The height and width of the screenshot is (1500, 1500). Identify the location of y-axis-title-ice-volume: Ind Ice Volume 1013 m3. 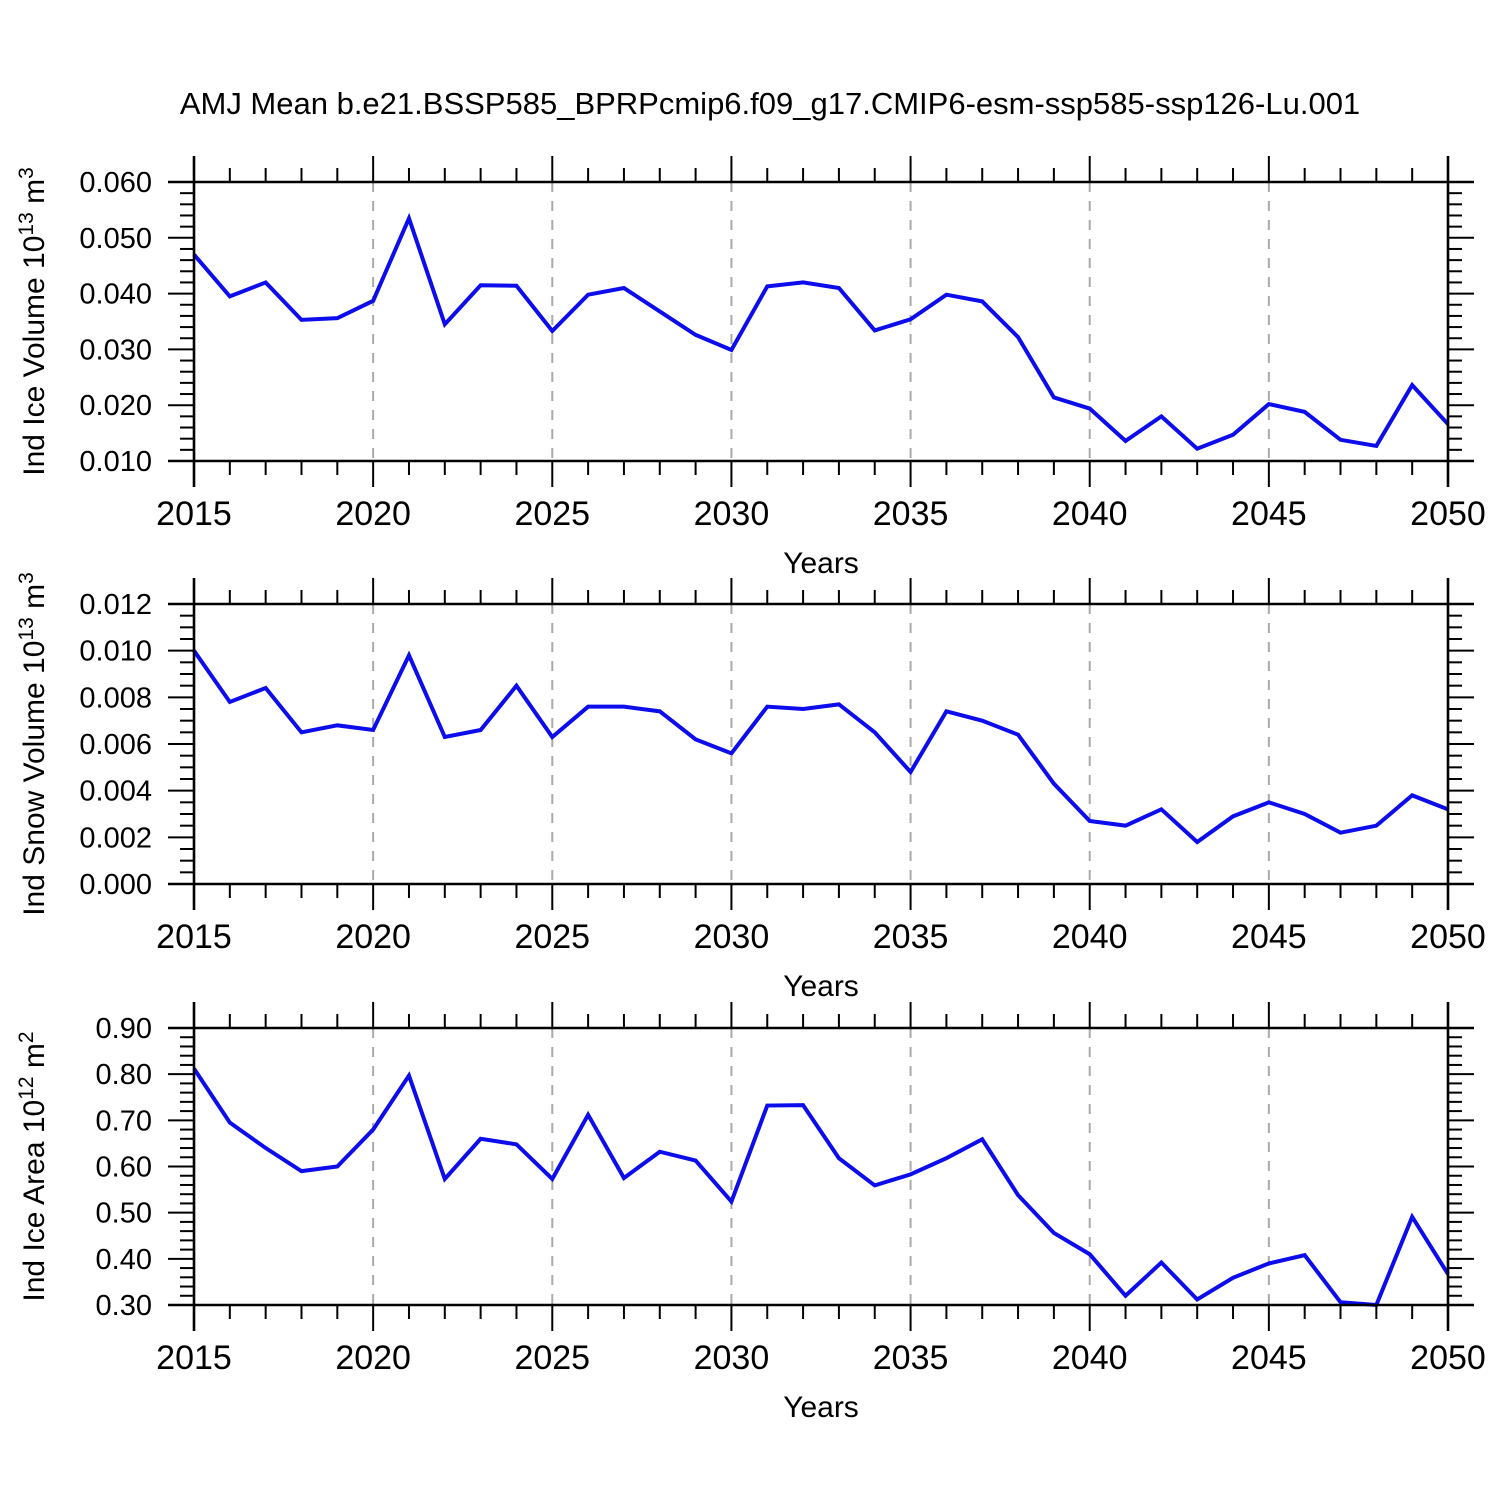
(33, 321).